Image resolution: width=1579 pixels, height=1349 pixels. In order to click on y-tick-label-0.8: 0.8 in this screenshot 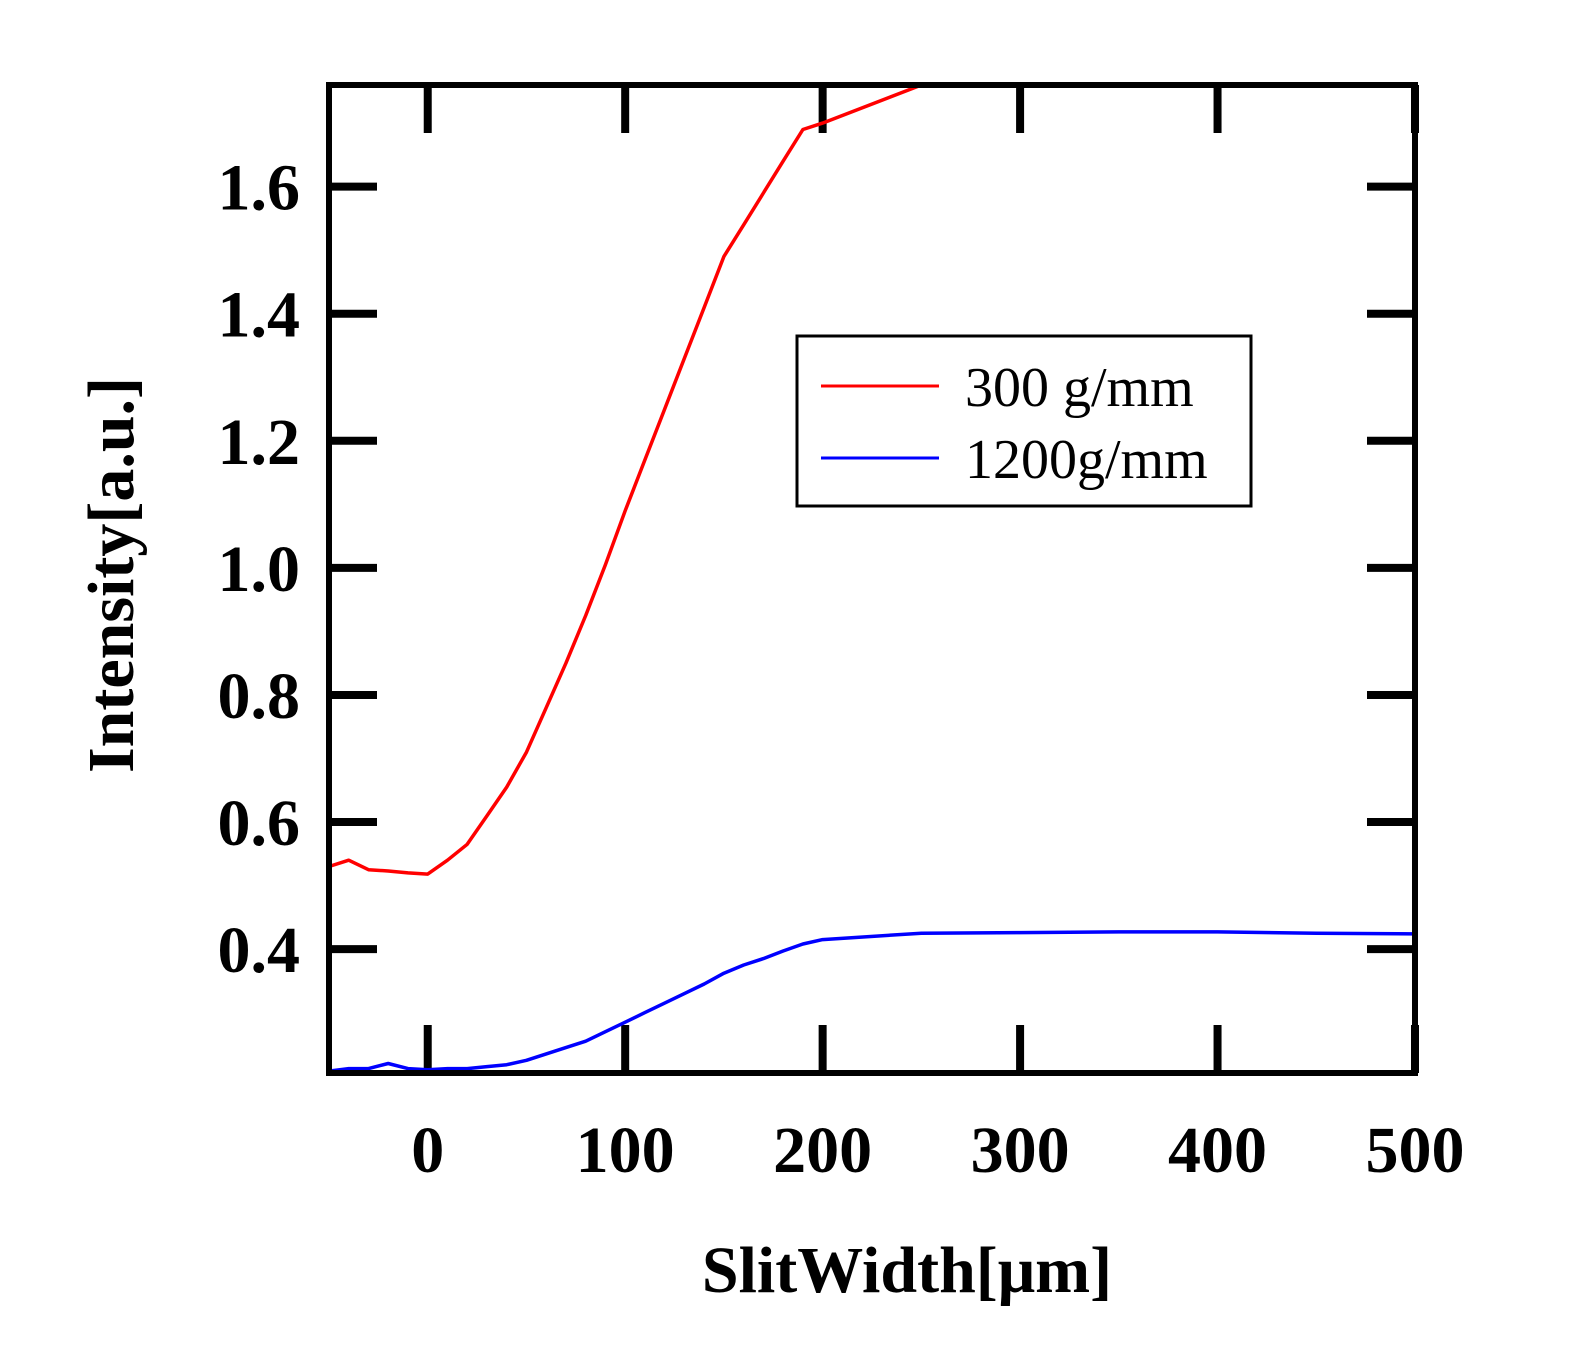, I will do `click(259, 696)`.